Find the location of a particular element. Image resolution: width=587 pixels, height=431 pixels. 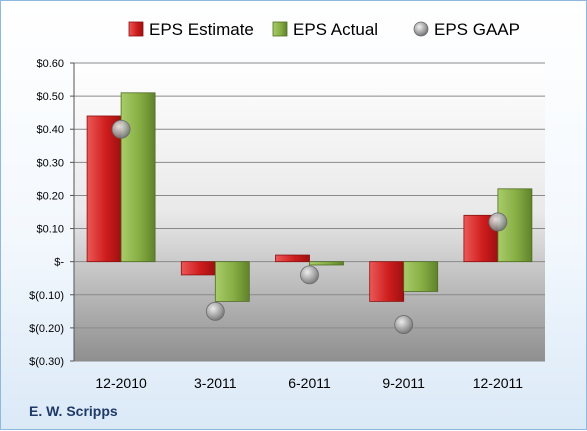

x-tick-label: 12-2010 is located at coordinates (121, 383).